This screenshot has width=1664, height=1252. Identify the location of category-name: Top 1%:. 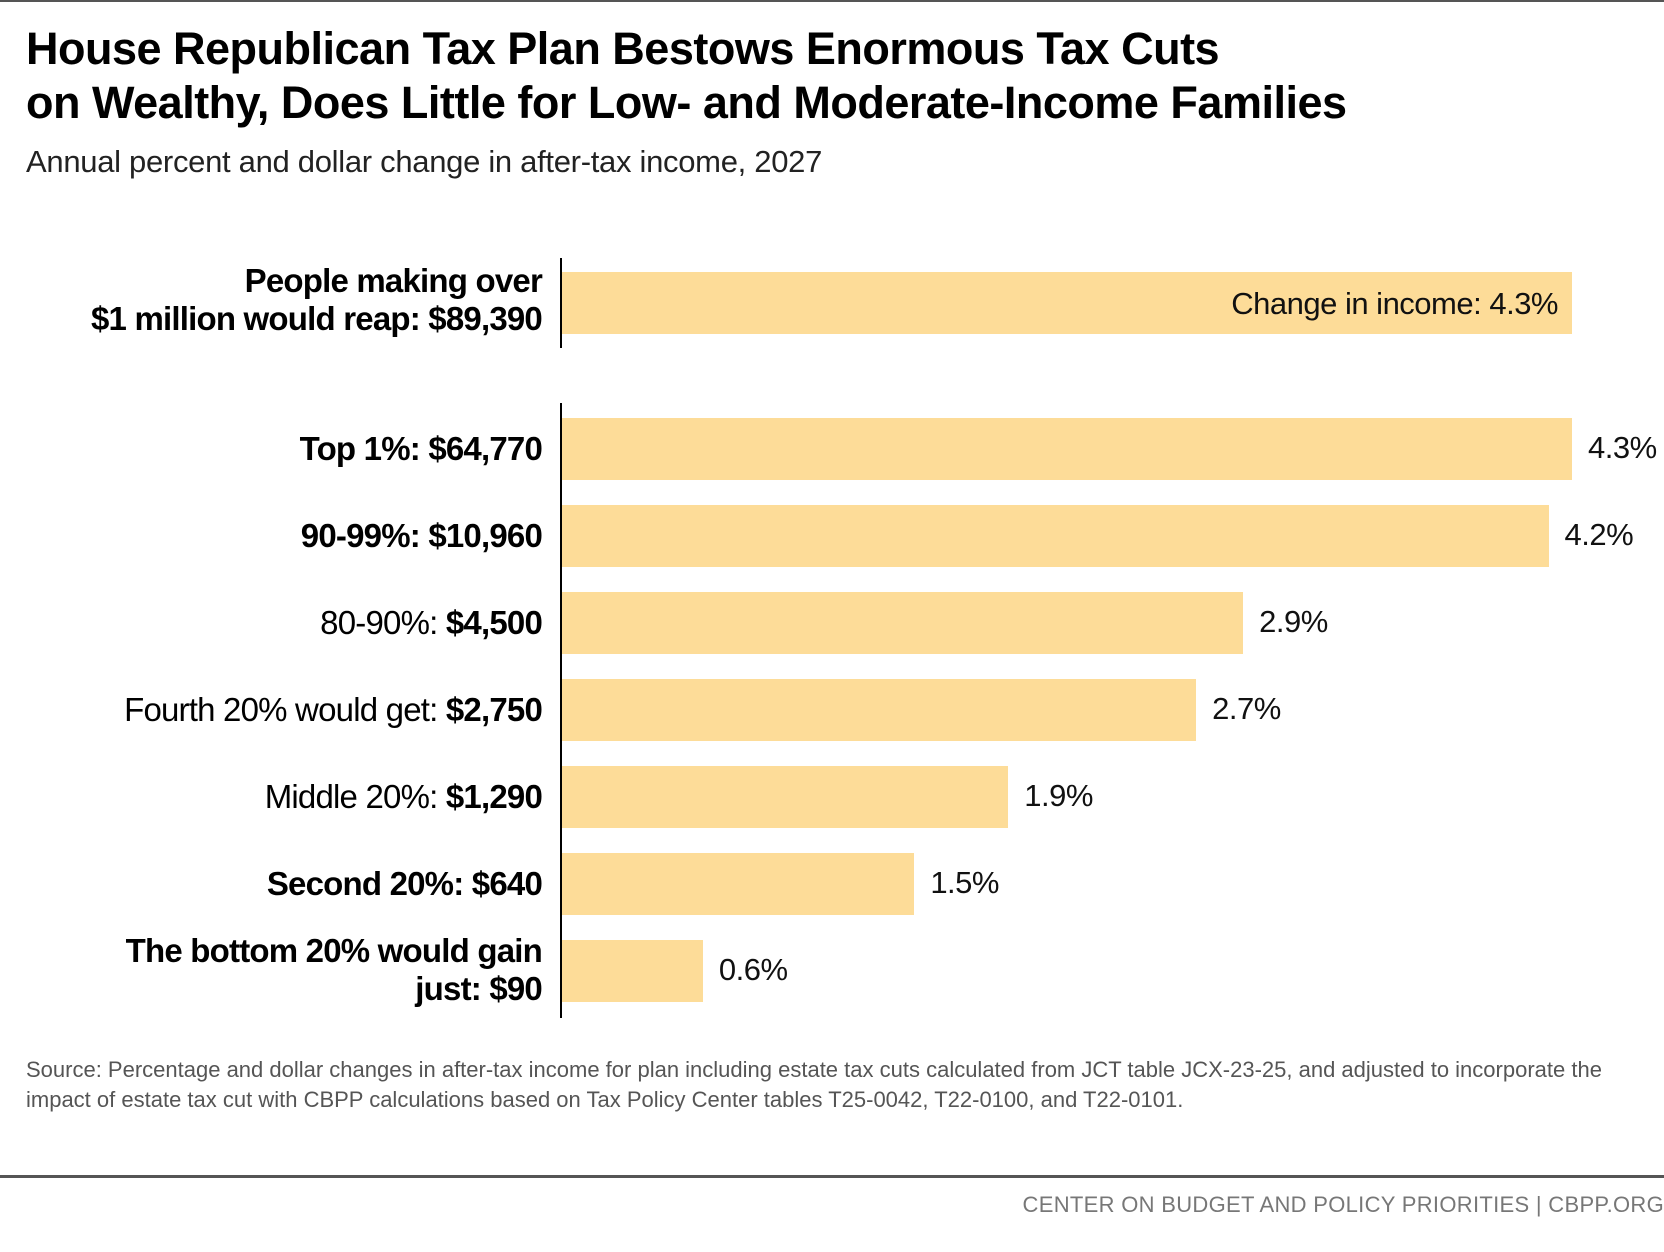
(364, 448).